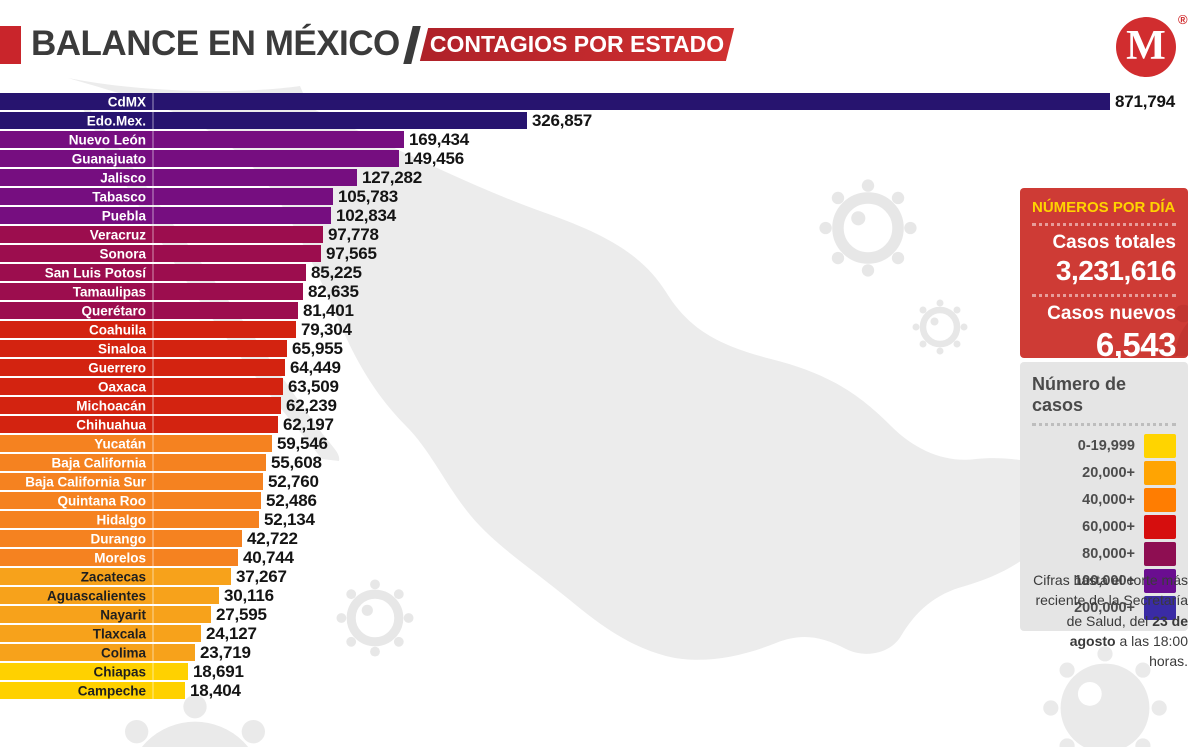 The height and width of the screenshot is (747, 1200). I want to click on bar-label: Nayarit, so click(123, 614).